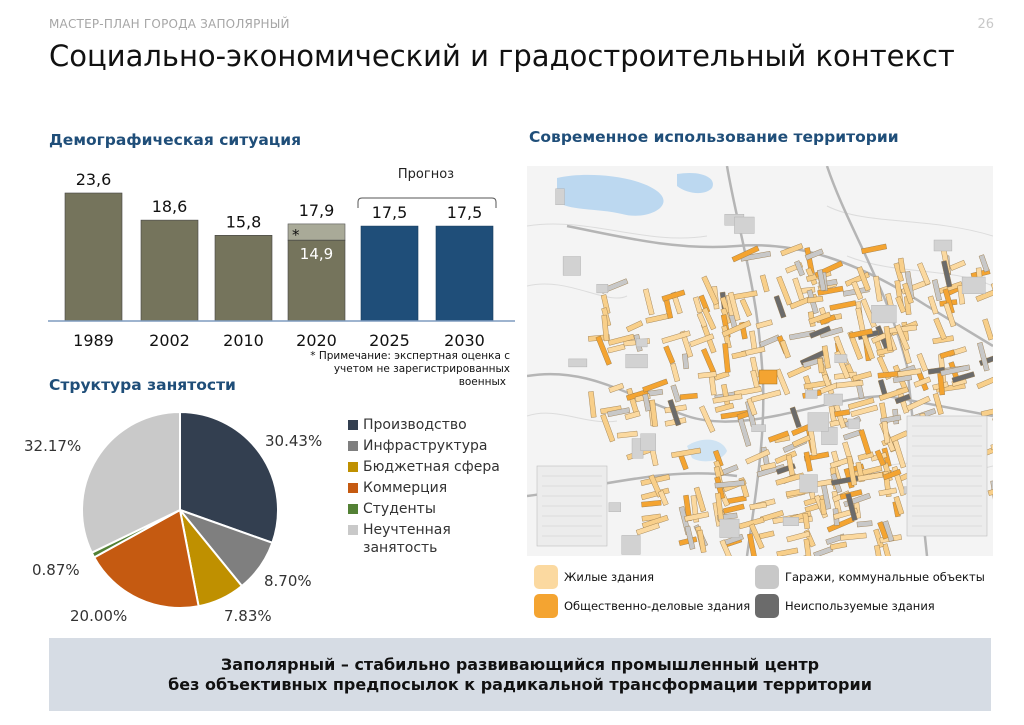 This screenshot has width=1024, height=725. What do you see at coordinates (296, 235) in the screenshot?
I see `estimate-asterisk: *` at bounding box center [296, 235].